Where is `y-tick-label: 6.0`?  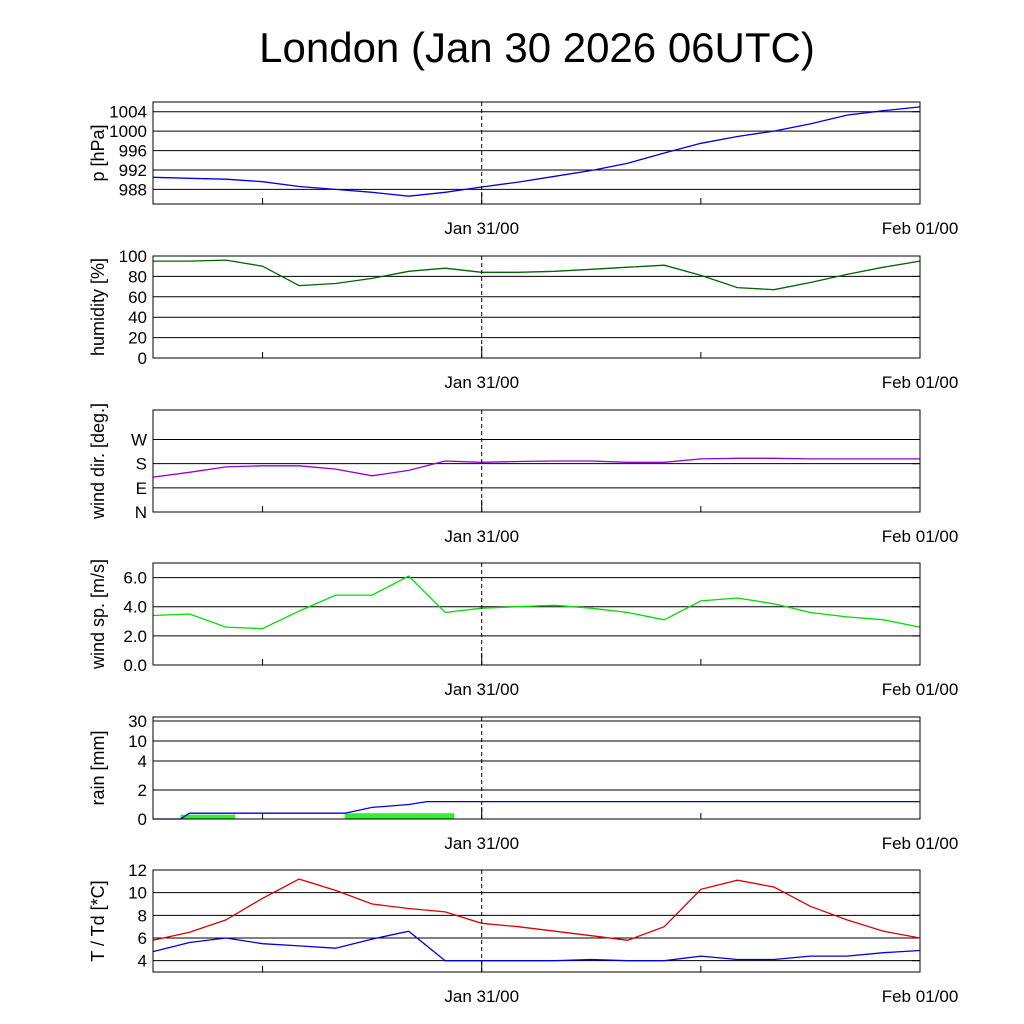 y-tick-label: 6.0 is located at coordinates (135, 578).